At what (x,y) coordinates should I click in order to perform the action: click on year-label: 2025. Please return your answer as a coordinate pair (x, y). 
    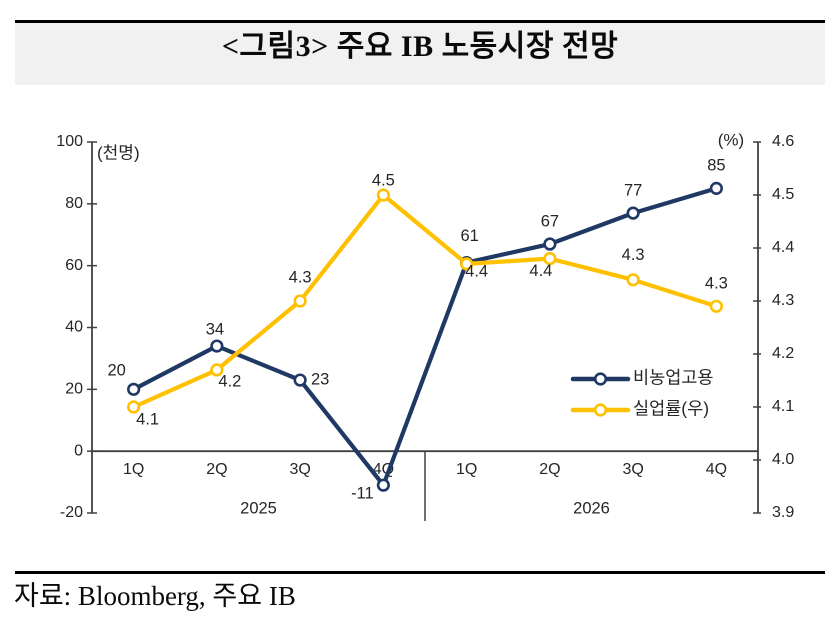
    Looking at the image, I should click on (258, 508).